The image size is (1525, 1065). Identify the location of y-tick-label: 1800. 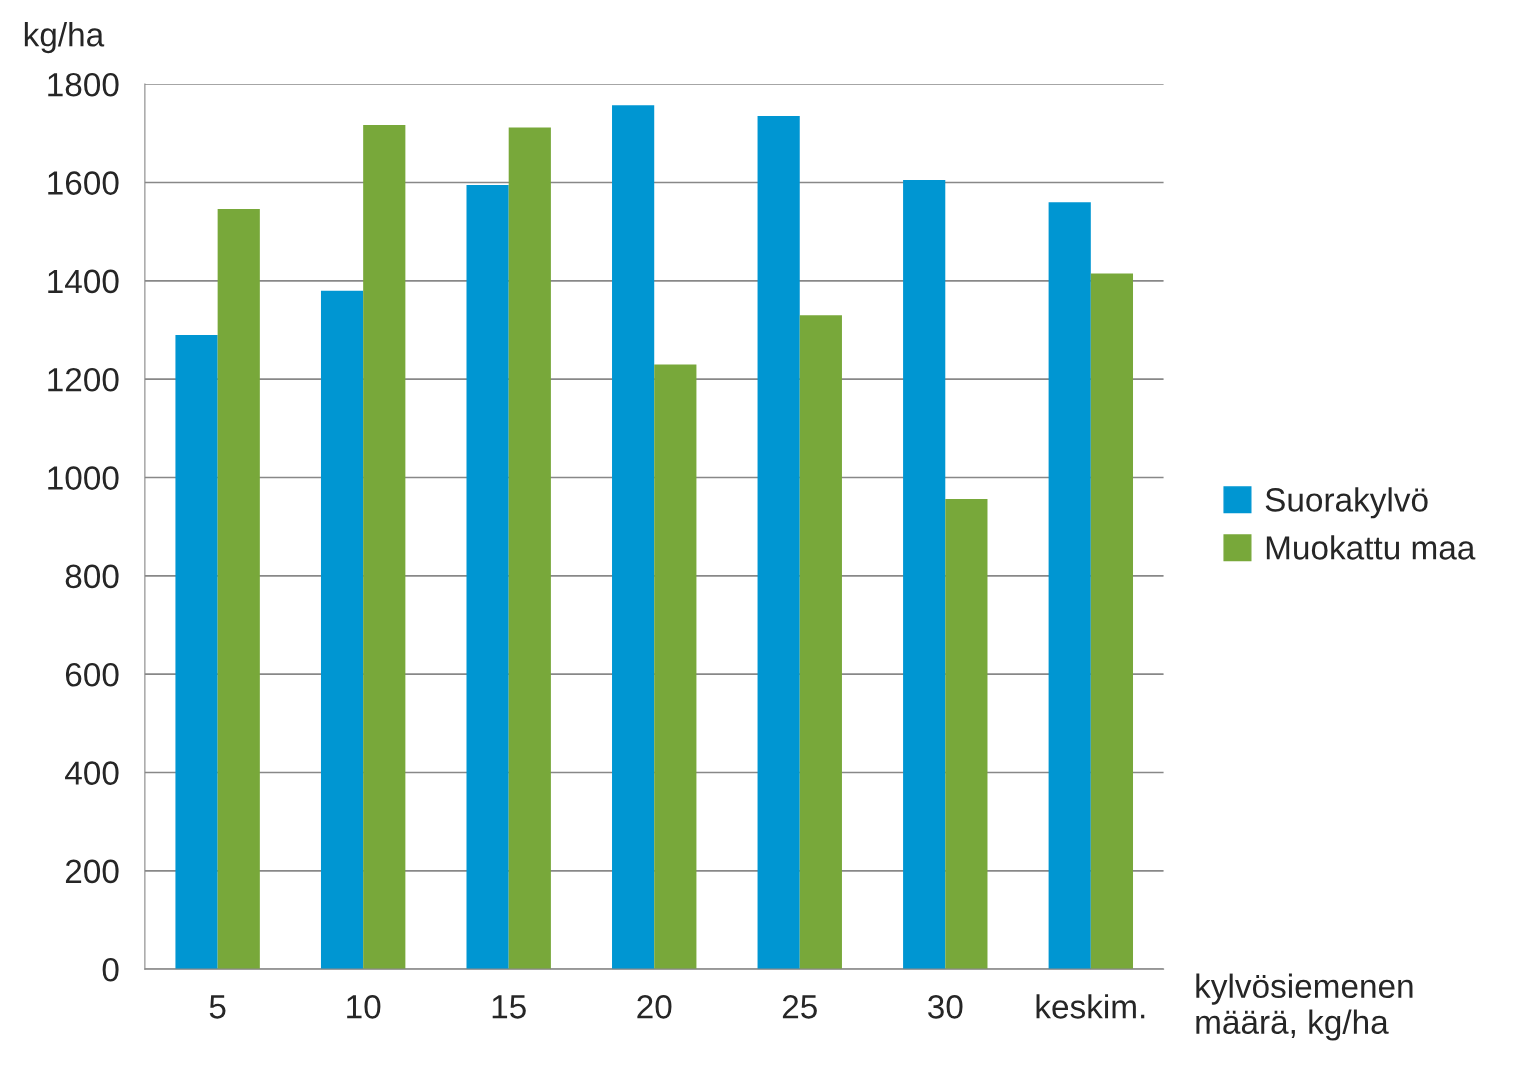
(83, 84).